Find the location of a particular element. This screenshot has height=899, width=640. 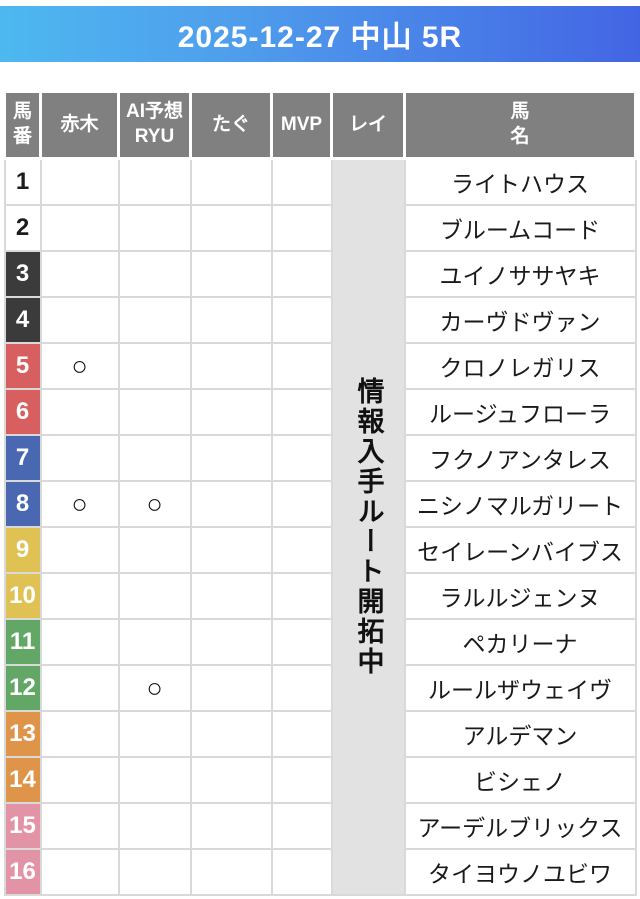

table-header-row: 馬 番赤木 AI予想 RYU たぐ MVP レイ馬 名 is located at coordinates (320, 125).